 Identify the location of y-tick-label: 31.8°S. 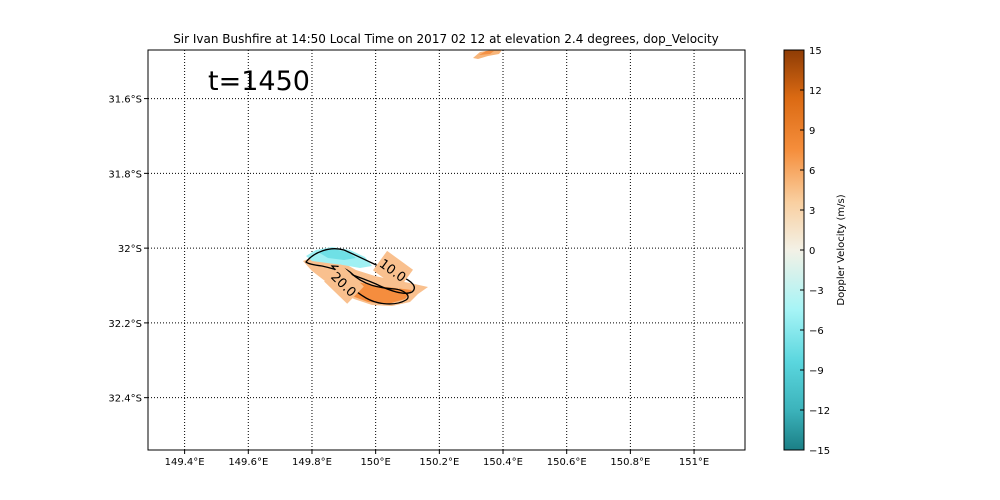
(125, 174).